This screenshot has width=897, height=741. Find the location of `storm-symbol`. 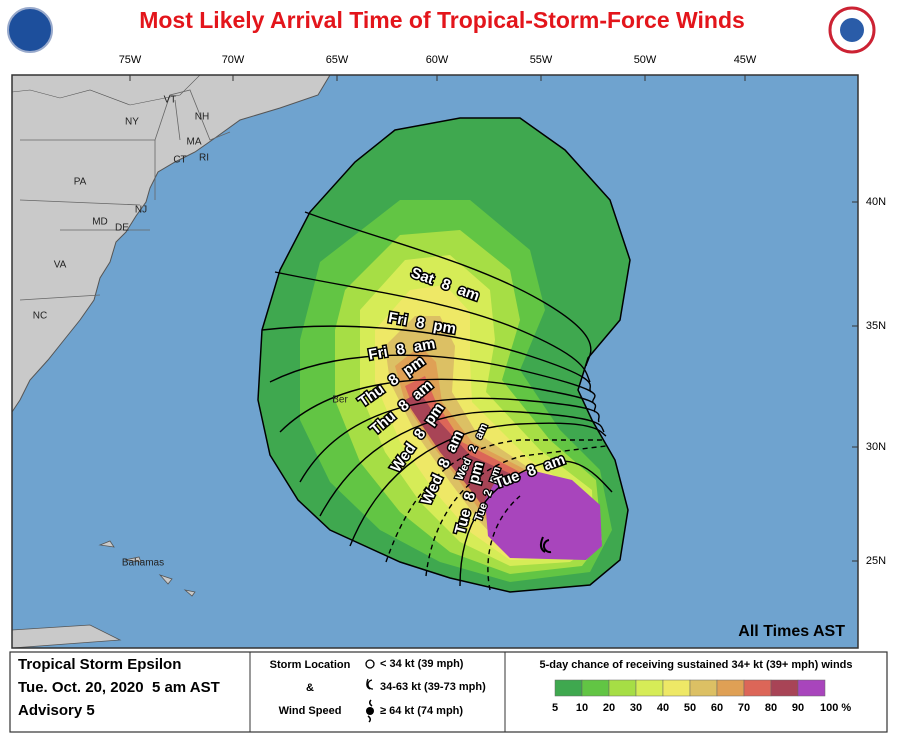

storm-symbol is located at coordinates (545, 545).